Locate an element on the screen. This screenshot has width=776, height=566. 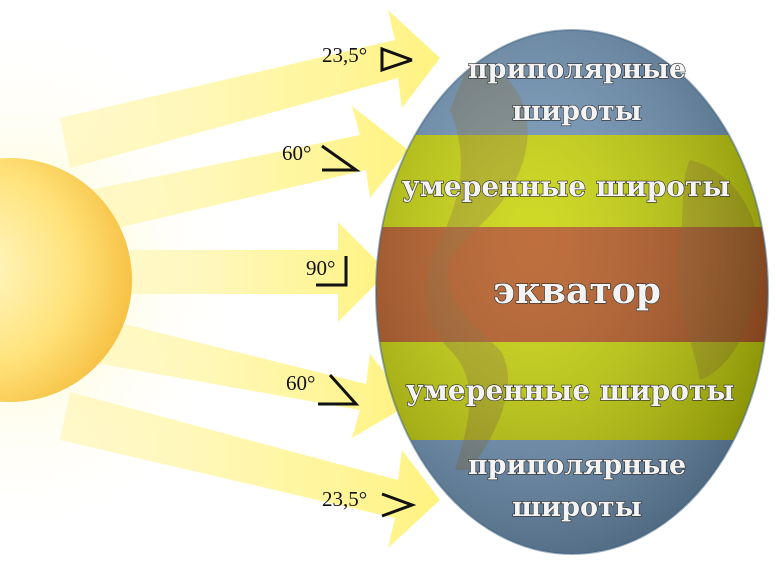
zone-label-equator: экватор is located at coordinates (577, 291).